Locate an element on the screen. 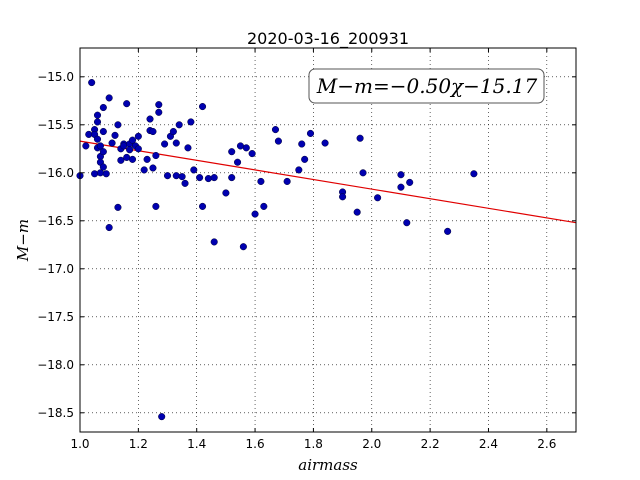 The image size is (640, 480). fit-line is located at coordinates (328, 182).